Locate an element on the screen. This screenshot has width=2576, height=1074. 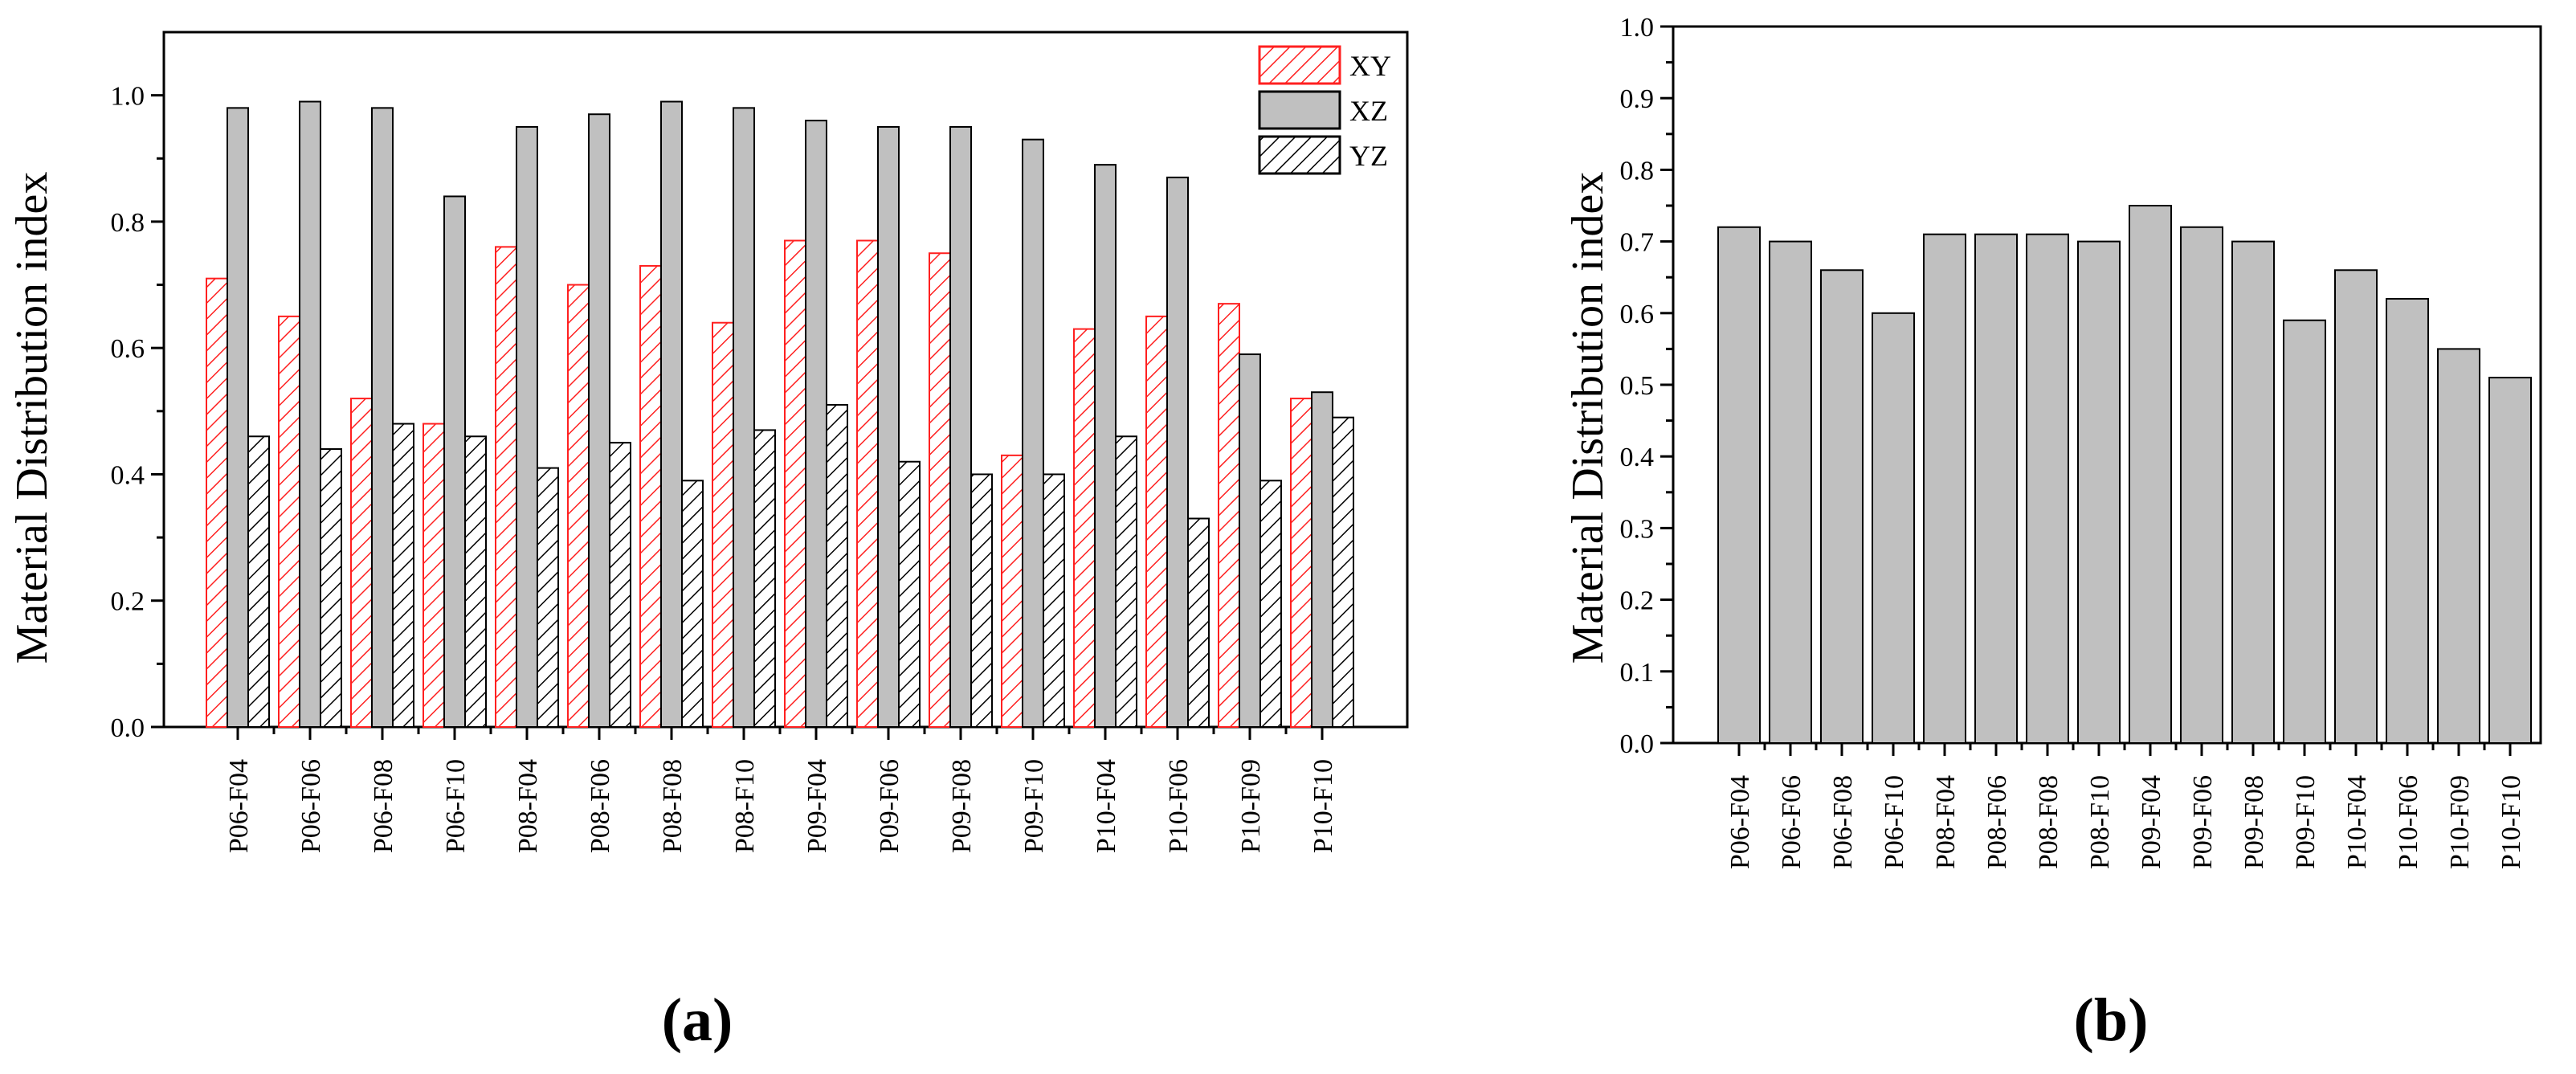
bar-a-yz-p09-f04 is located at coordinates (837, 565).